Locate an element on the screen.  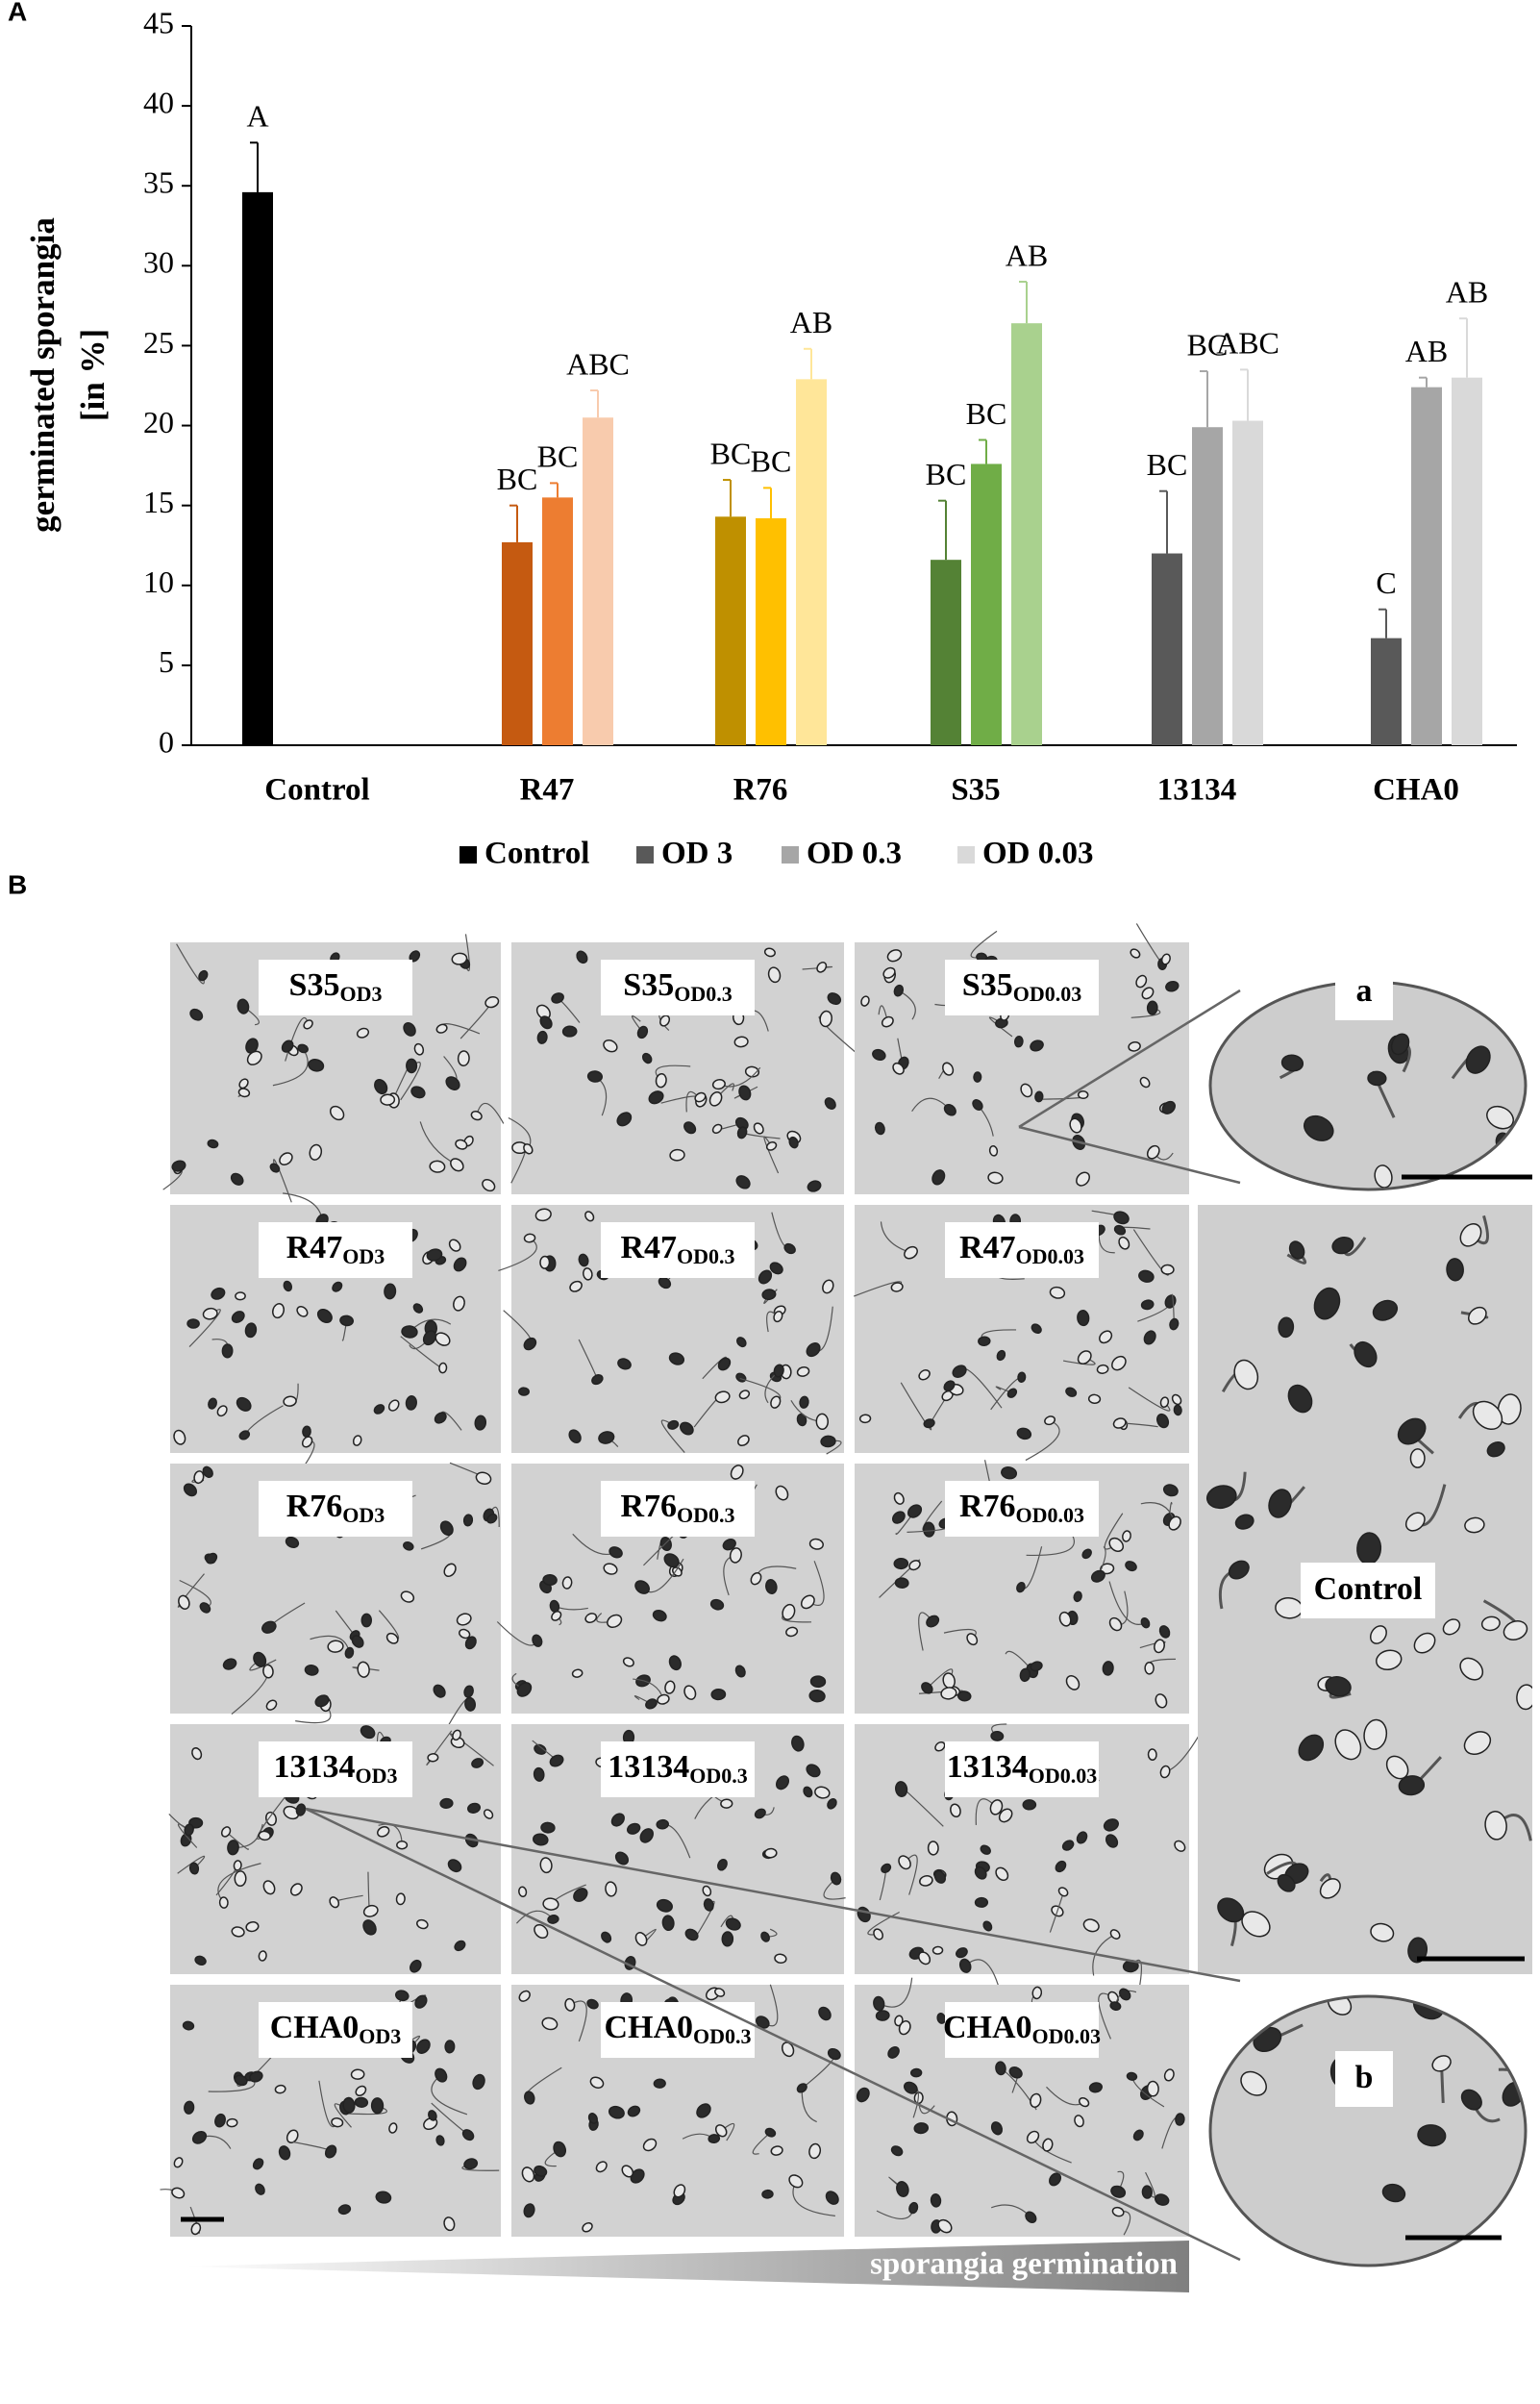
y-axis-label: germinated sporangia is located at coordinates (43, 375).